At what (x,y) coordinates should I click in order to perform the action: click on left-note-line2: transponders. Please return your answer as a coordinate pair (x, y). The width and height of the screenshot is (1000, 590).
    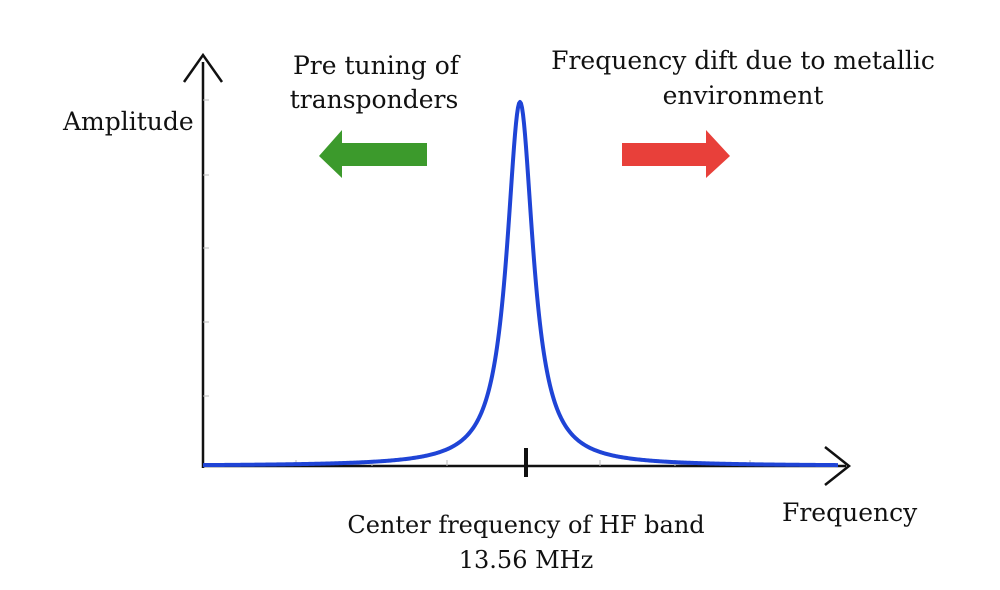
    Looking at the image, I should click on (374, 99).